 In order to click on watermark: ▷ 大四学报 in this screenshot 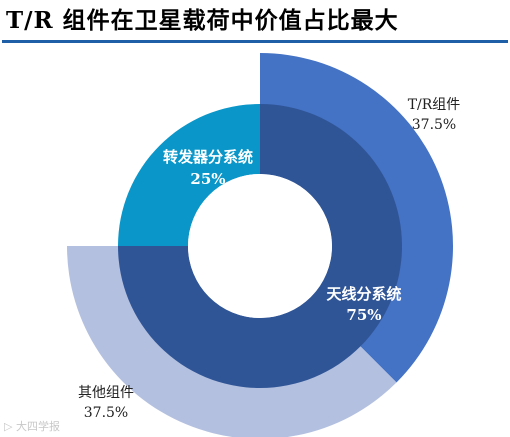, I will do `click(32, 426)`.